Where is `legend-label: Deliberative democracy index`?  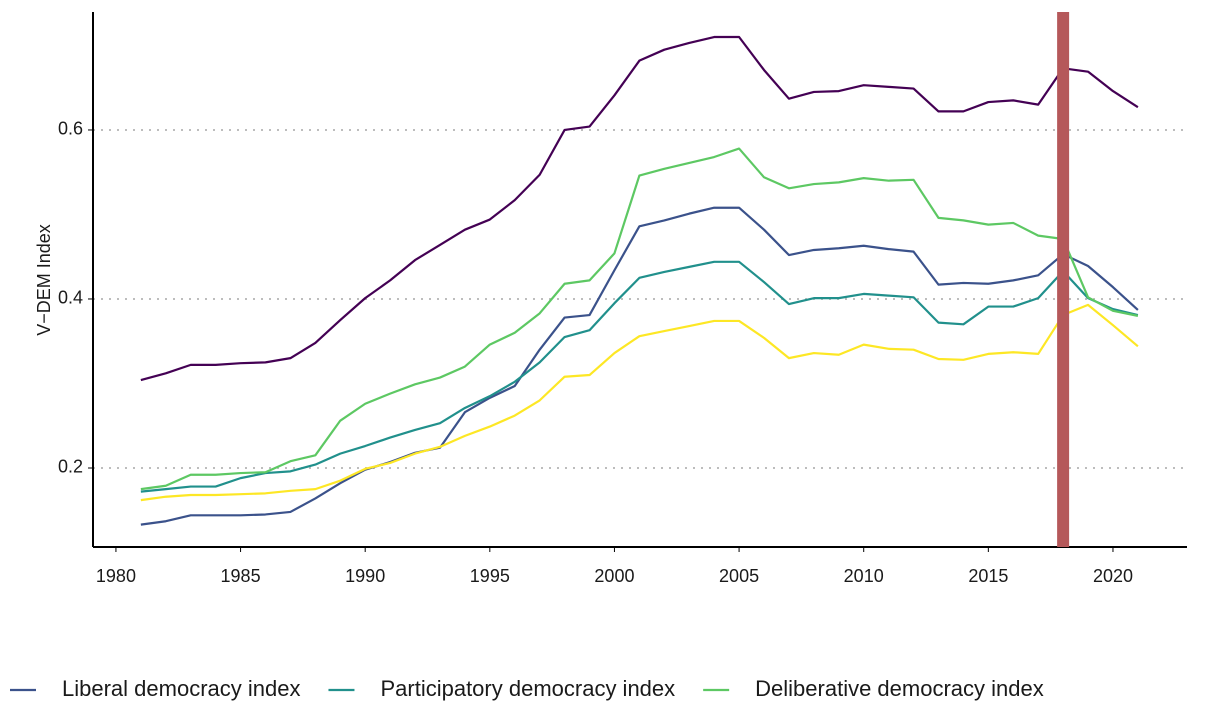 legend-label: Deliberative democracy index is located at coordinates (899, 688).